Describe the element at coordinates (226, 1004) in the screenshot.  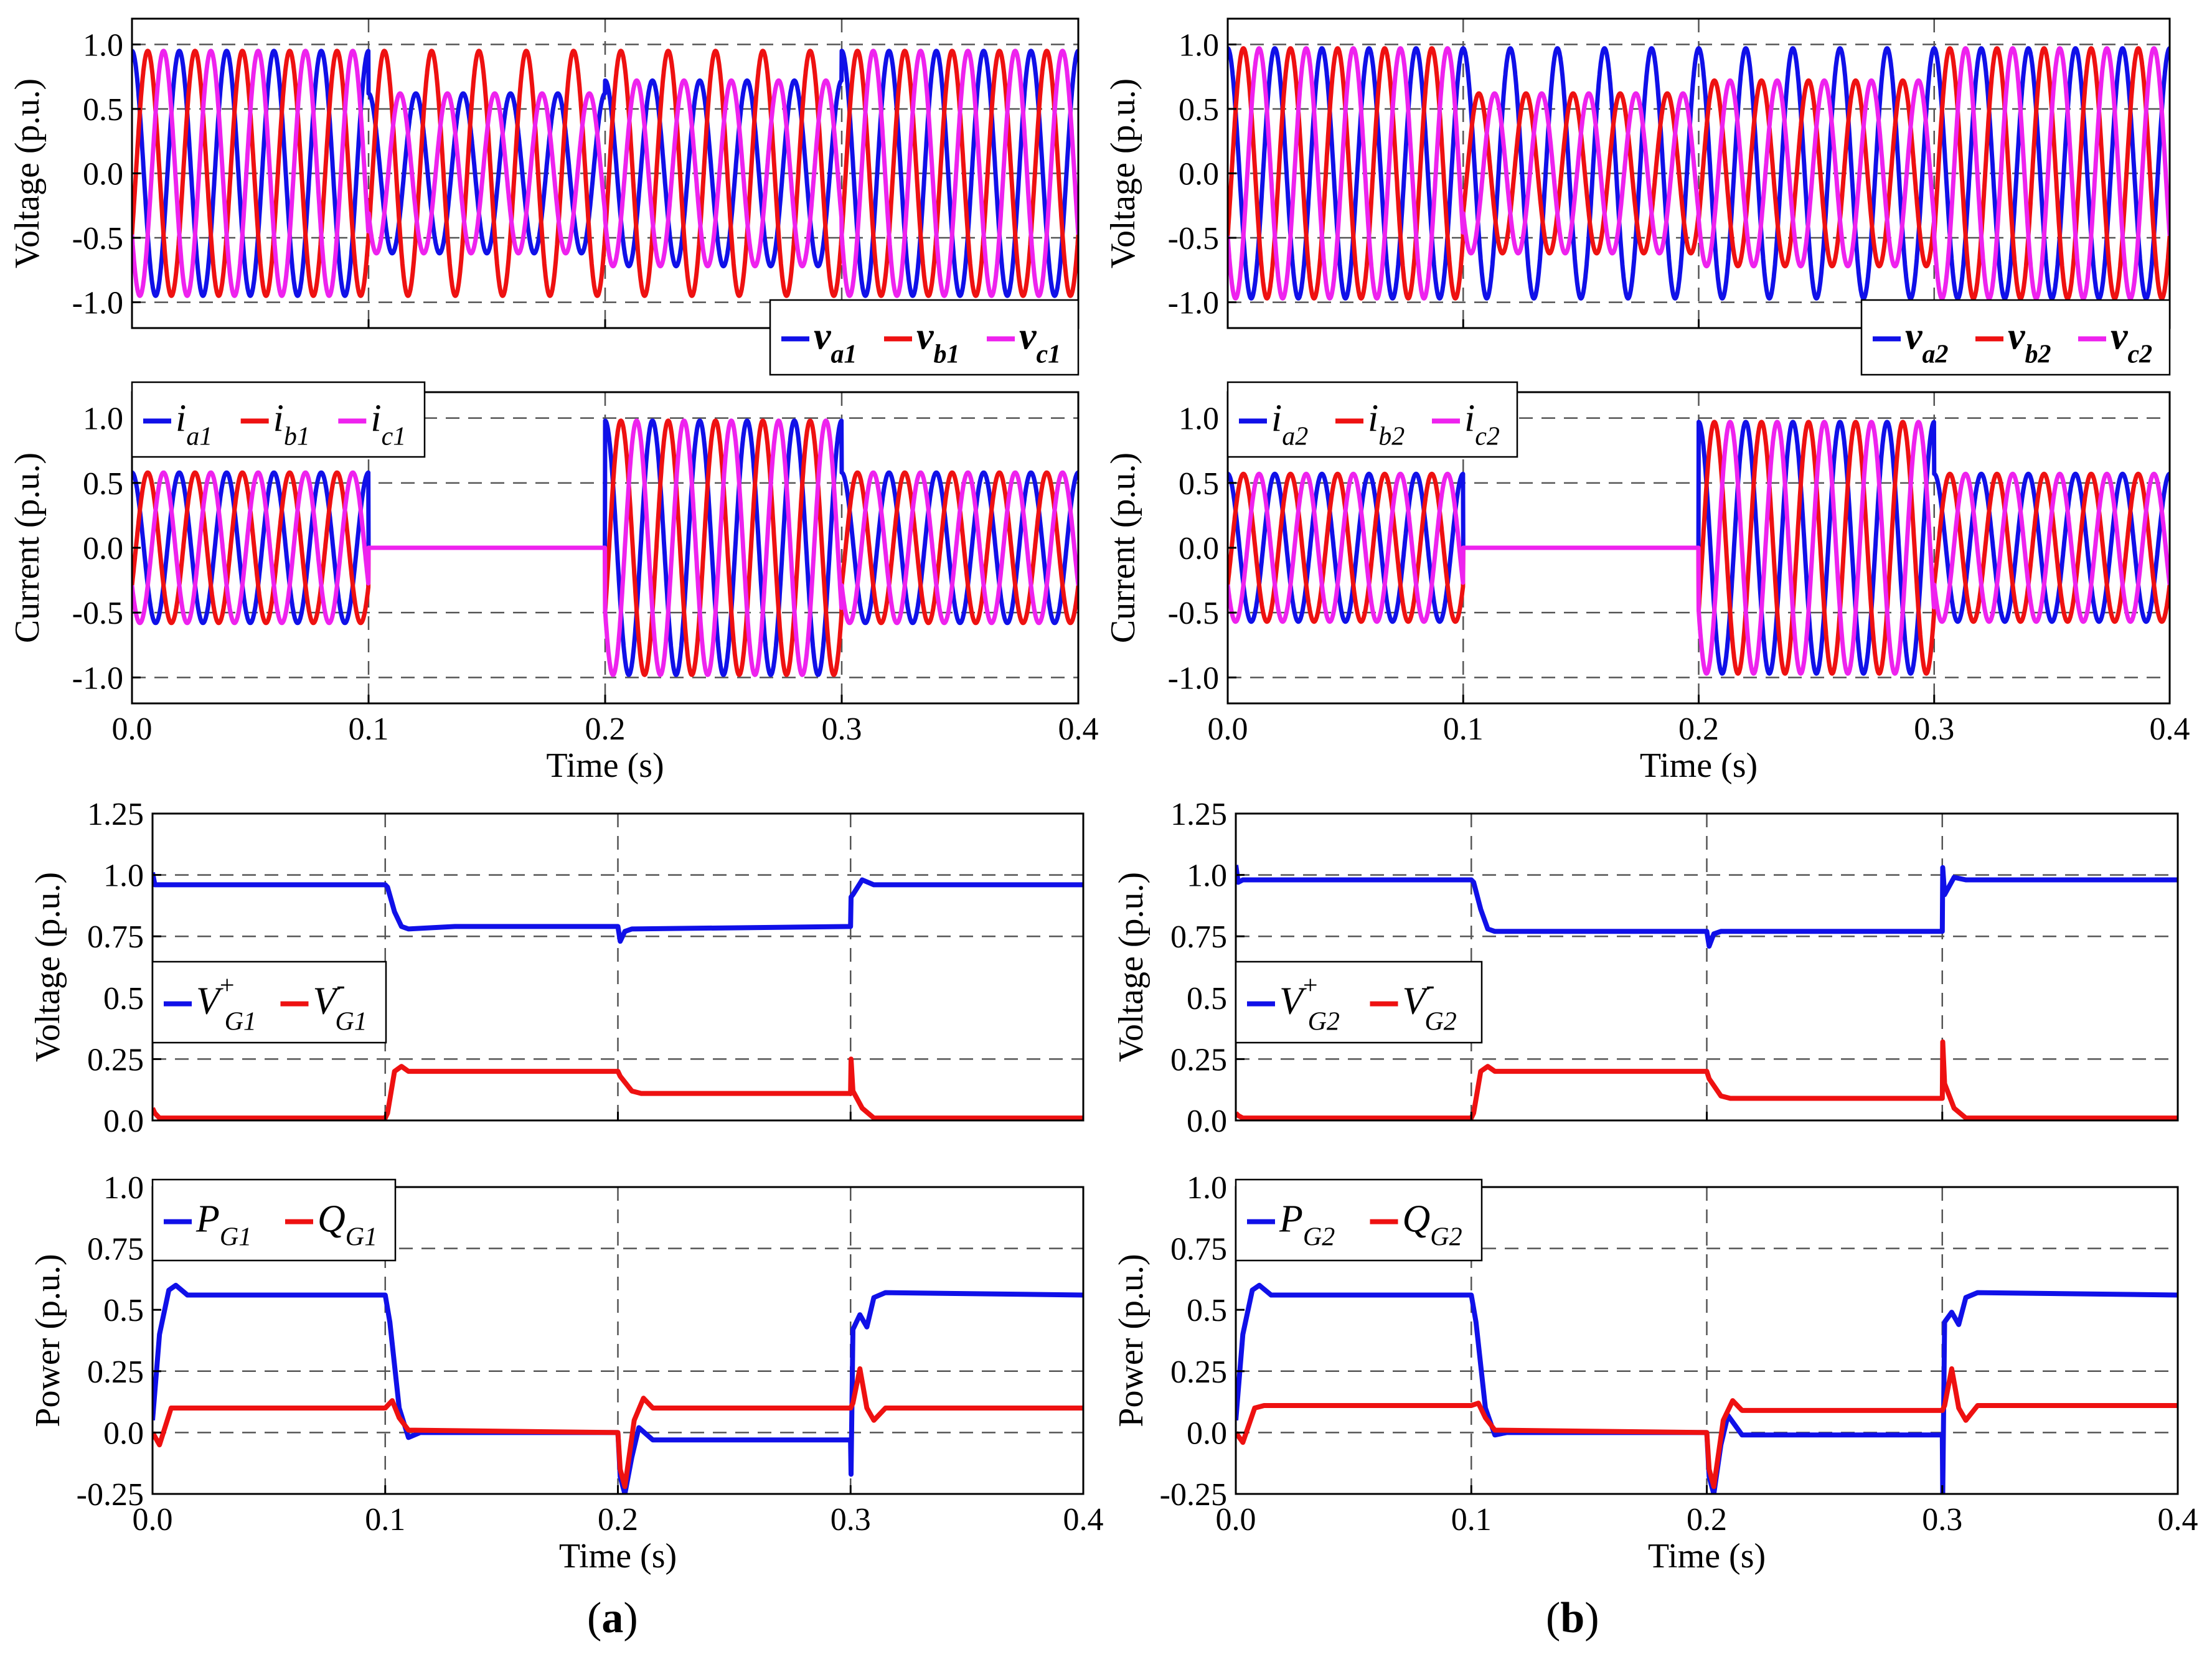
I see `legend-entry-VG1: V+ G1` at that location.